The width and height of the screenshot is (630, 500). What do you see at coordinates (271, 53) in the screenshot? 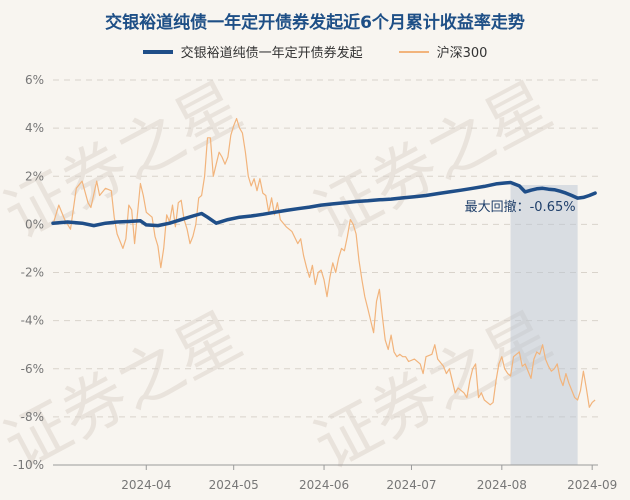
I see `legend-label-fund: 交银裕道纯债一年定开债券发起` at bounding box center [271, 53].